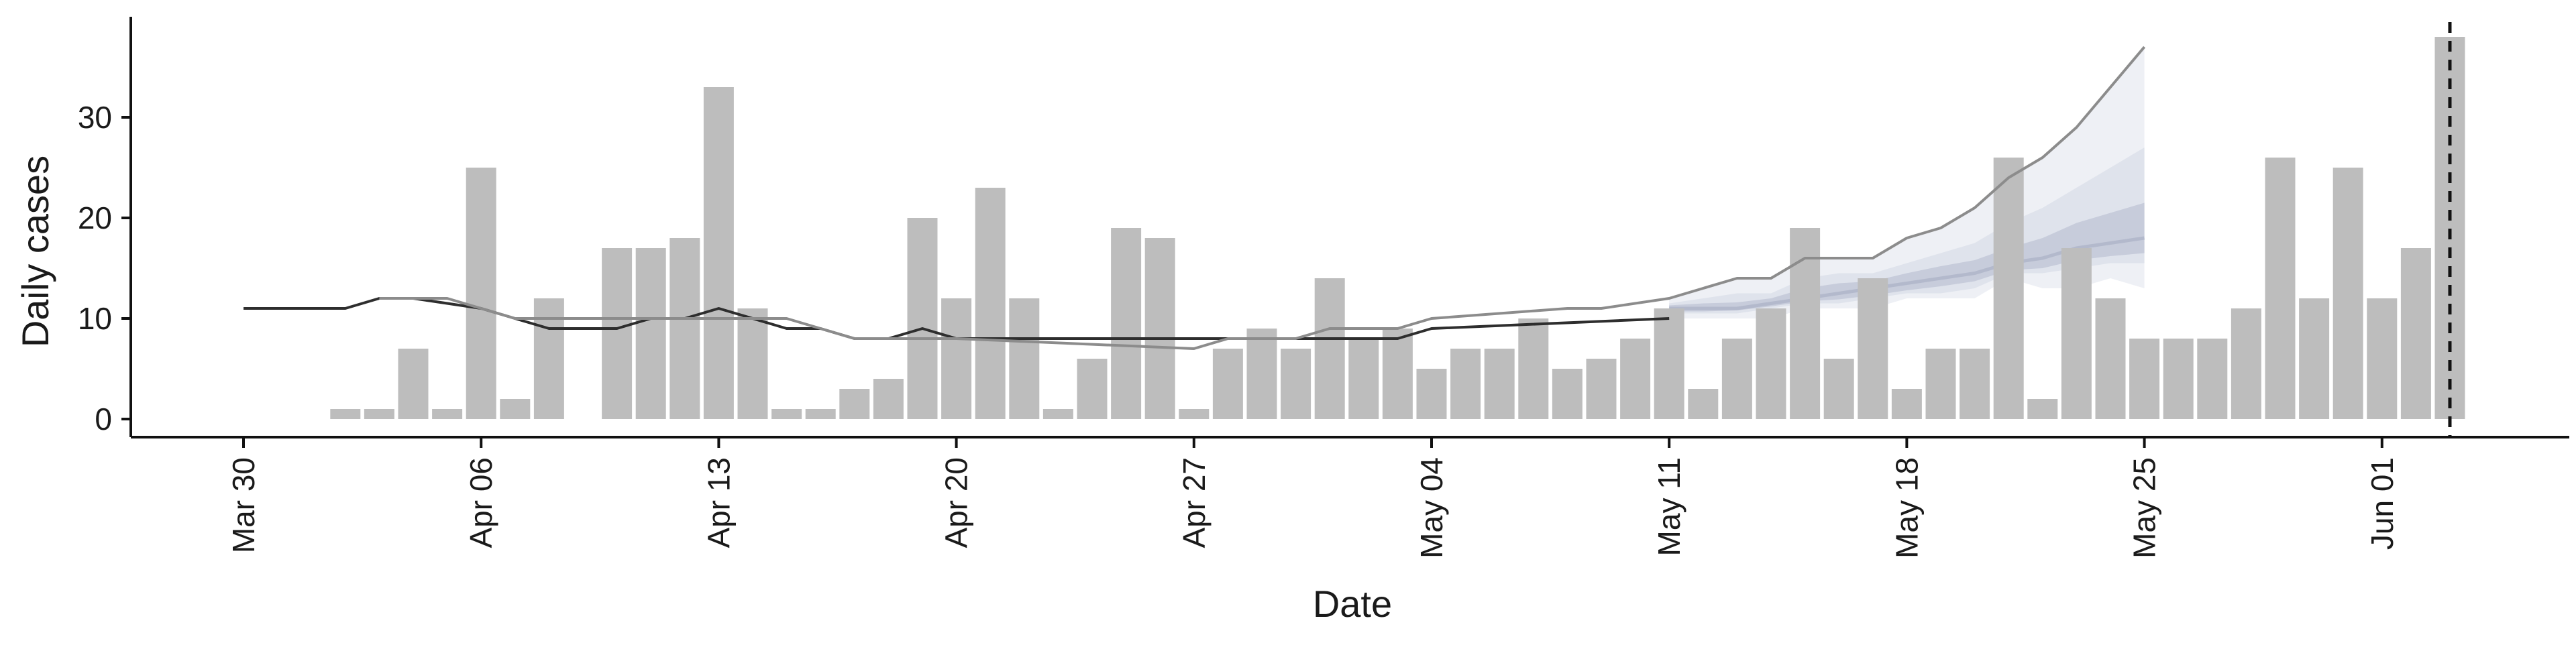  What do you see at coordinates (103, 419) in the screenshot?
I see `y-tick-label: 0` at bounding box center [103, 419].